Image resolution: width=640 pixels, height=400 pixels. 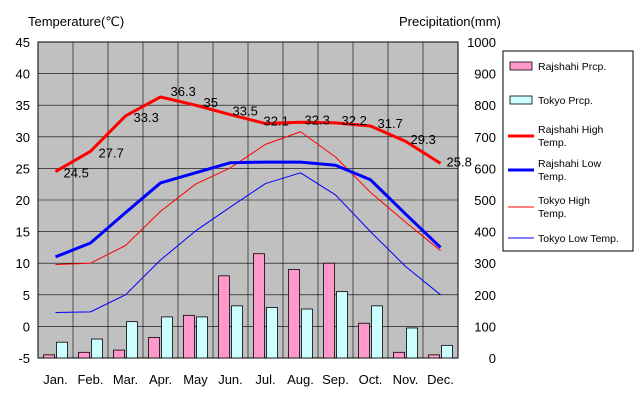 I want to click on left-axis-tick: 10, so click(x=23, y=263).